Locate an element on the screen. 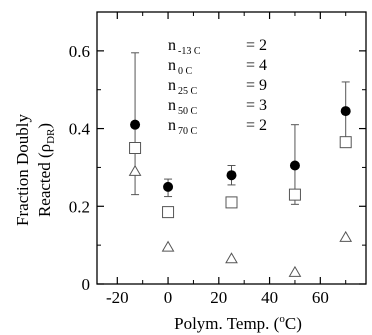  annotation-label: n 25 C is located at coordinates (183, 87).